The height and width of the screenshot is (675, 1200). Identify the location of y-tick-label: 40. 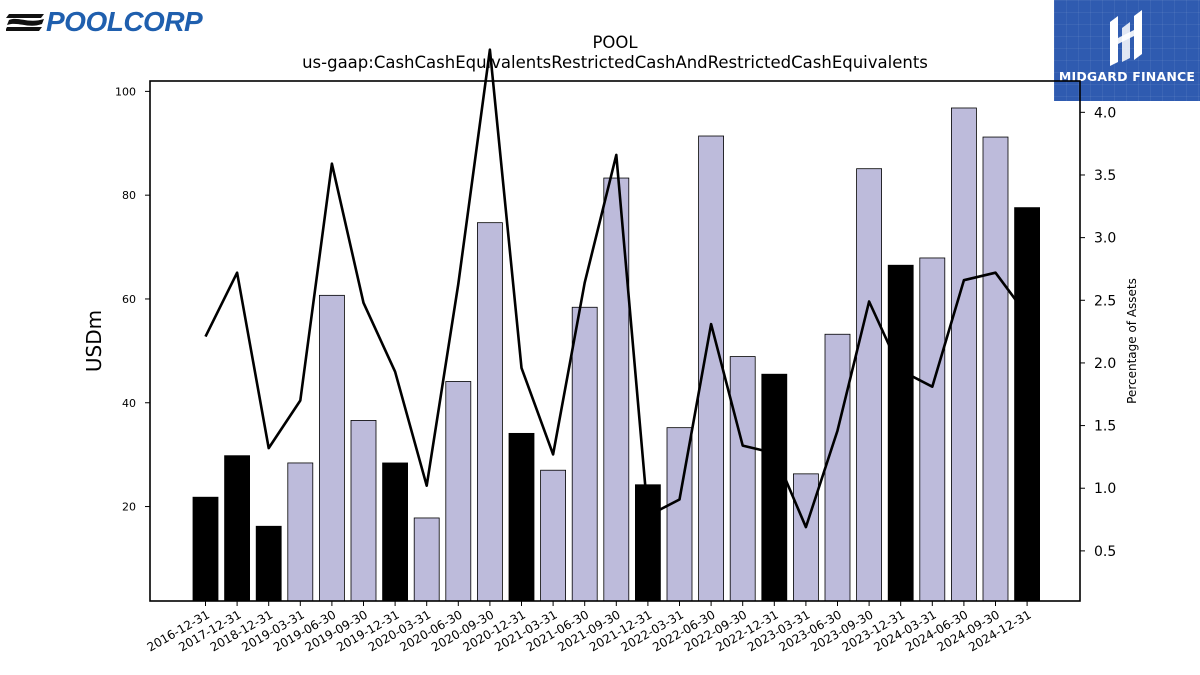
(129, 403).